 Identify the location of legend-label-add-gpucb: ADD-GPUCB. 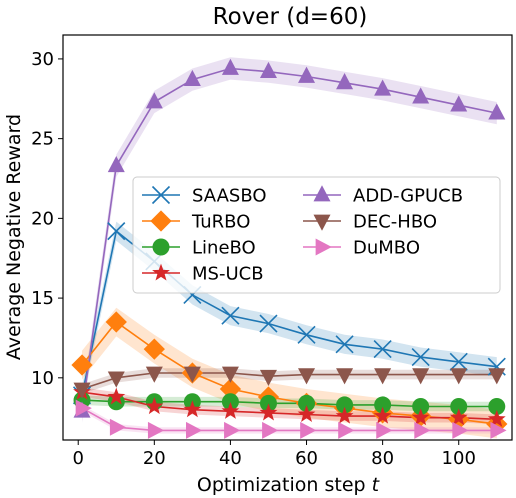
(408, 196).